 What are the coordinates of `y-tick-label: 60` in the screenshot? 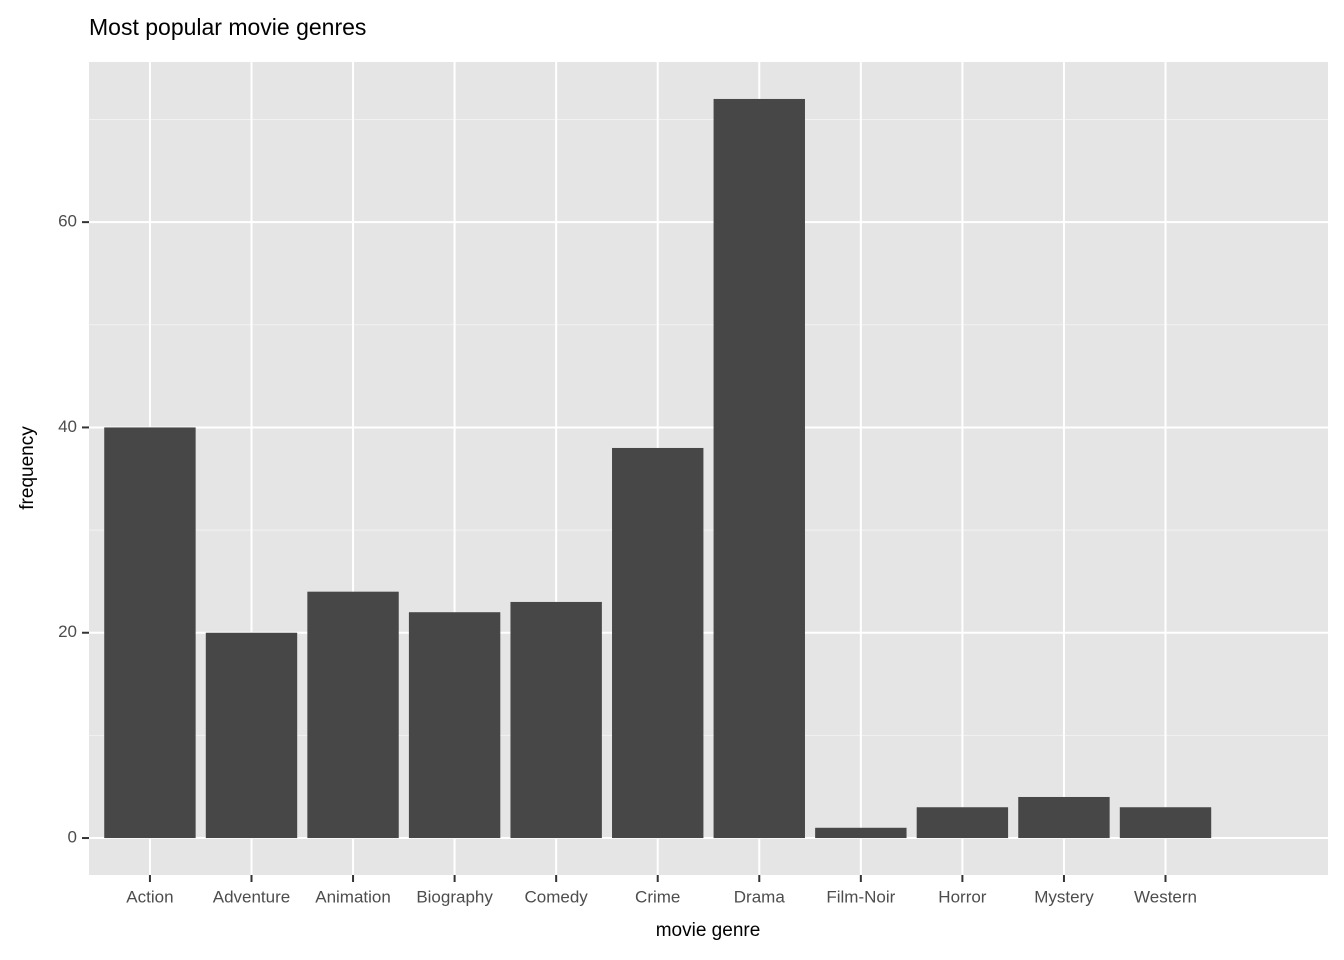 It's located at (67, 221).